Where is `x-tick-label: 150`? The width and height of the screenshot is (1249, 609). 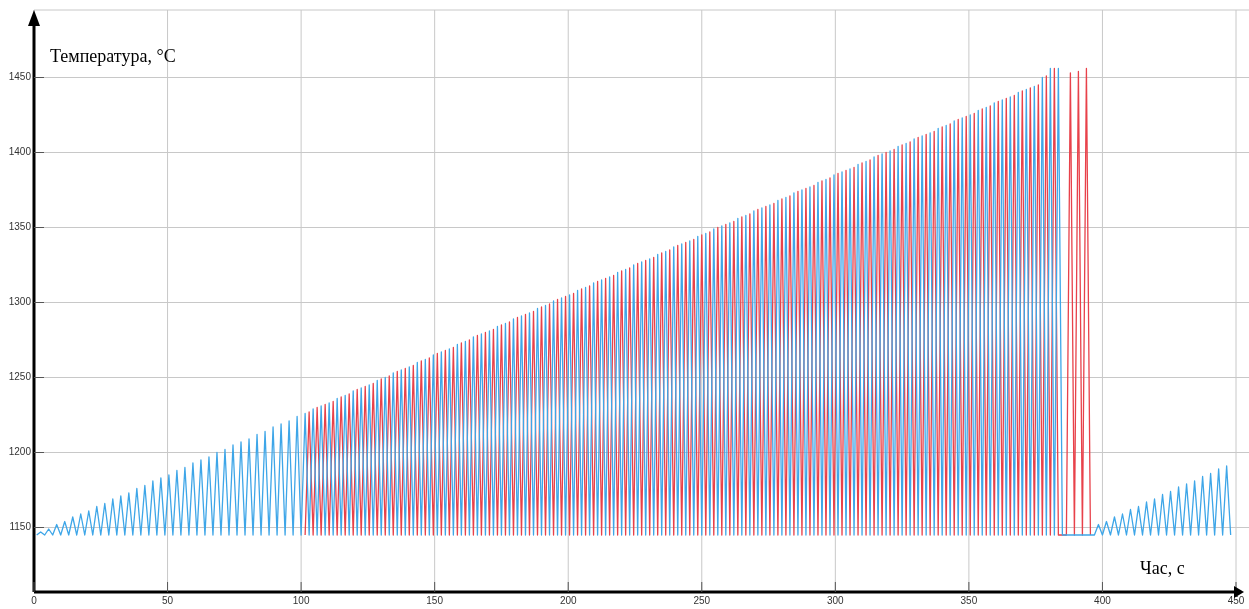 x-tick-label: 150 is located at coordinates (435, 601).